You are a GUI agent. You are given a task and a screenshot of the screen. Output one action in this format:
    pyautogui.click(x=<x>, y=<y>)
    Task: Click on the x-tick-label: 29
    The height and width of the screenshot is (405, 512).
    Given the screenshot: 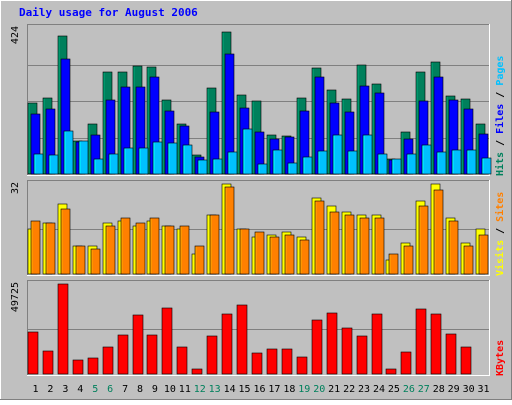 What is the action you would take?
    pyautogui.click(x=454, y=389)
    